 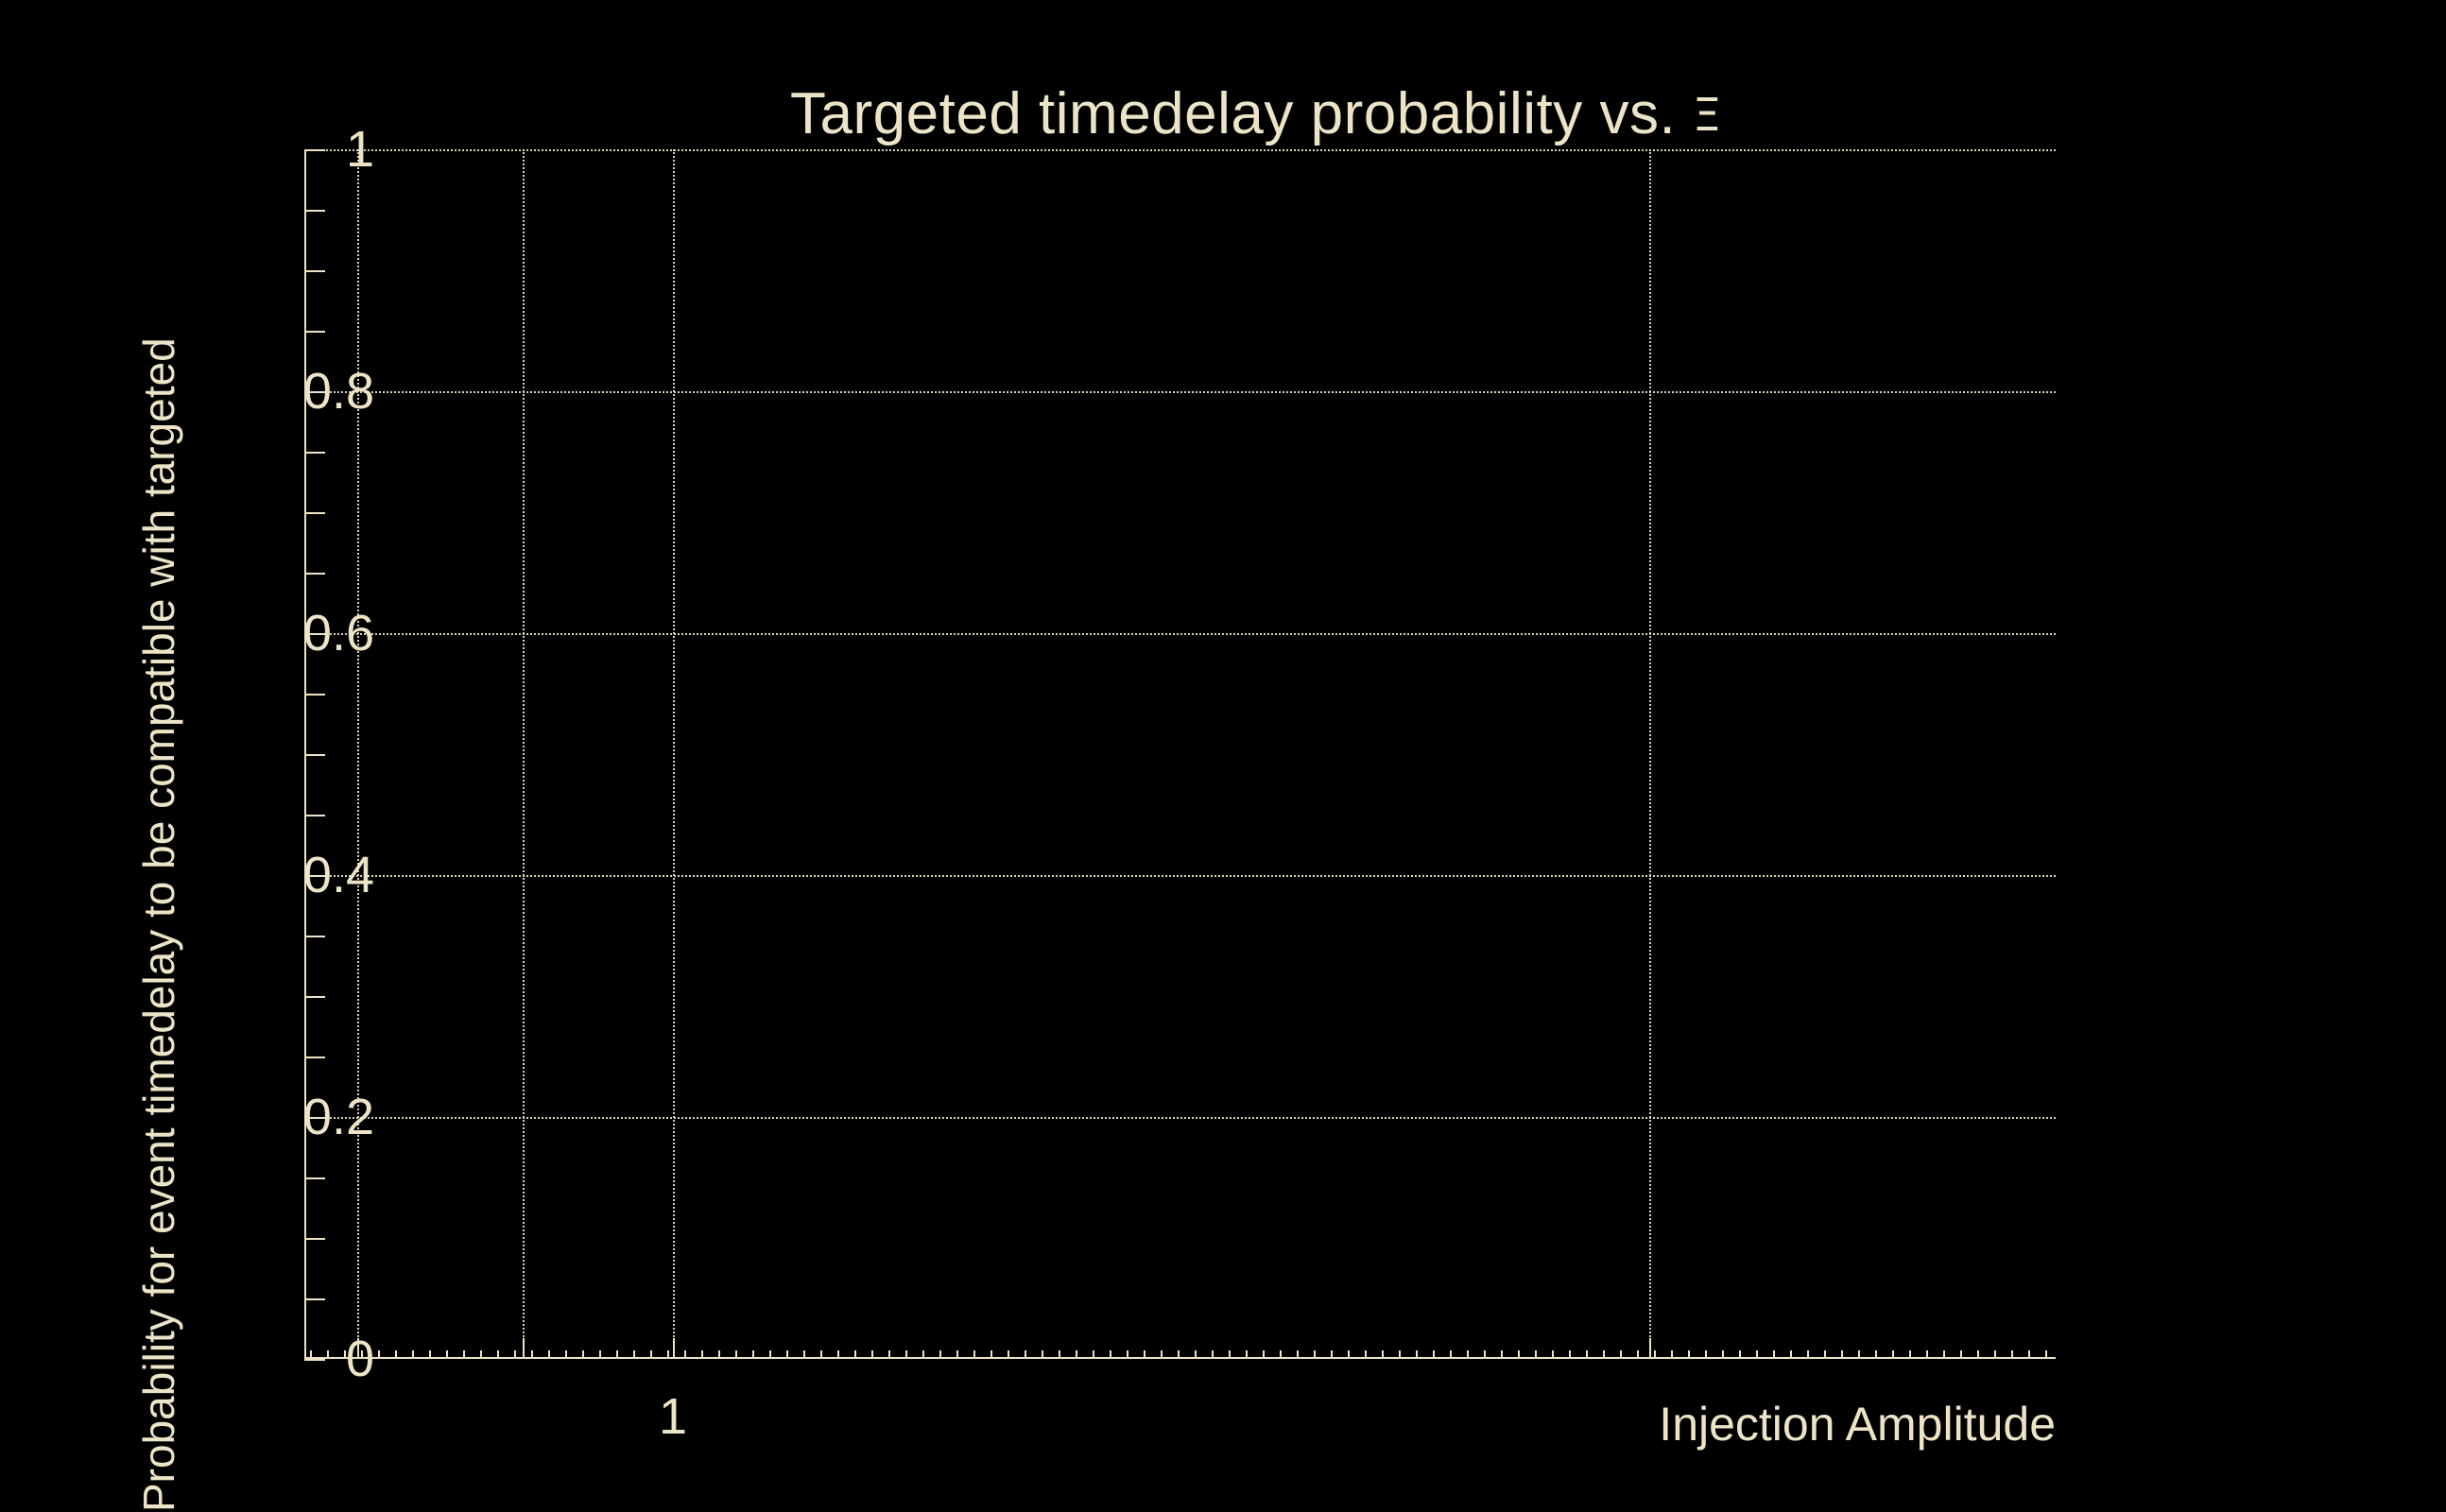 What do you see at coordinates (673, 1416) in the screenshot?
I see `x-tick-label: 1` at bounding box center [673, 1416].